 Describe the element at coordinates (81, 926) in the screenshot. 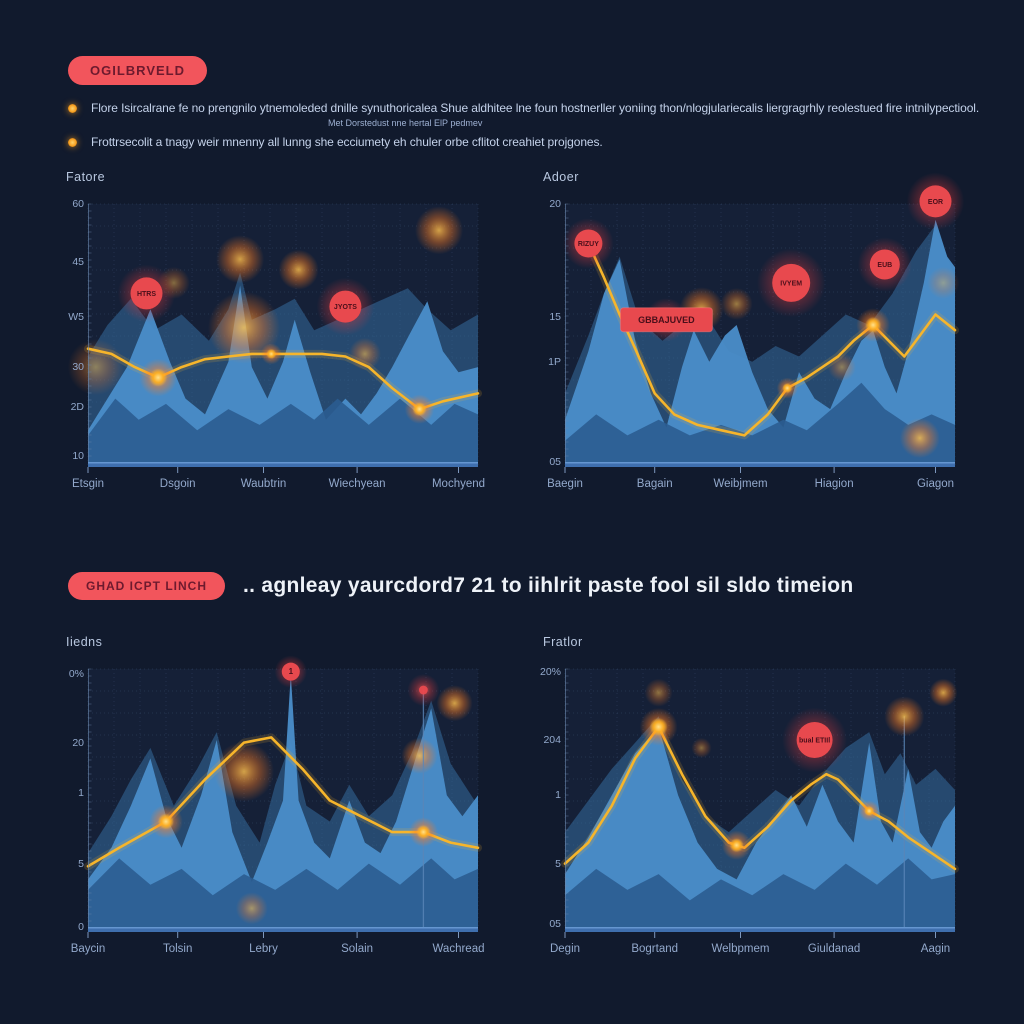

I see `y-axis-label: 0` at that location.